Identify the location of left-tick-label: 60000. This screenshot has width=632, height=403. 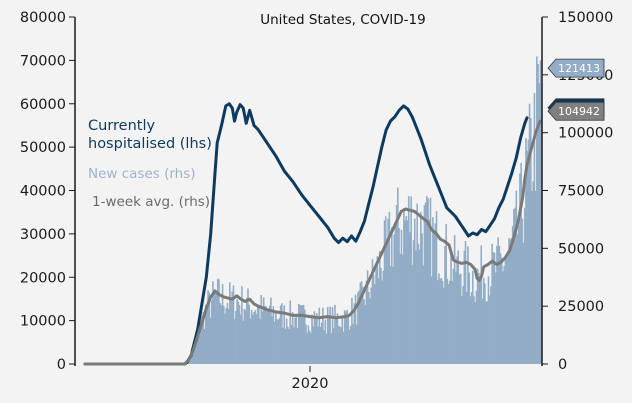
(43, 105).